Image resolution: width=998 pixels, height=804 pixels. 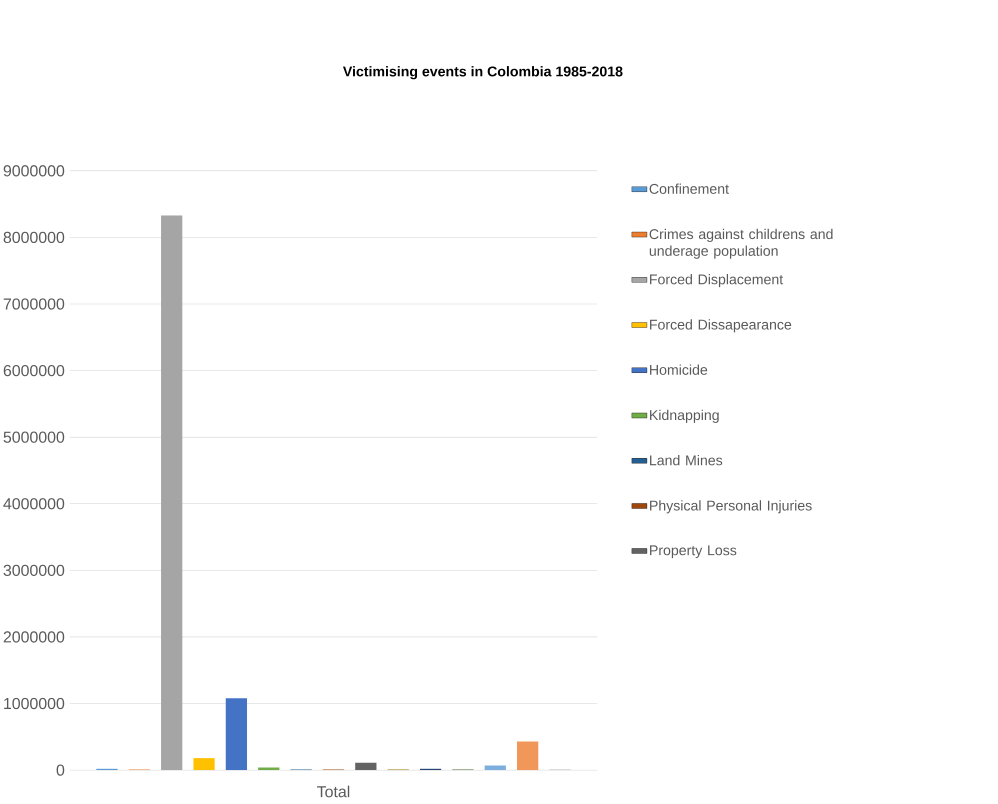 What do you see at coordinates (34, 304) in the screenshot?
I see `y-tick-label: 7000000` at bounding box center [34, 304].